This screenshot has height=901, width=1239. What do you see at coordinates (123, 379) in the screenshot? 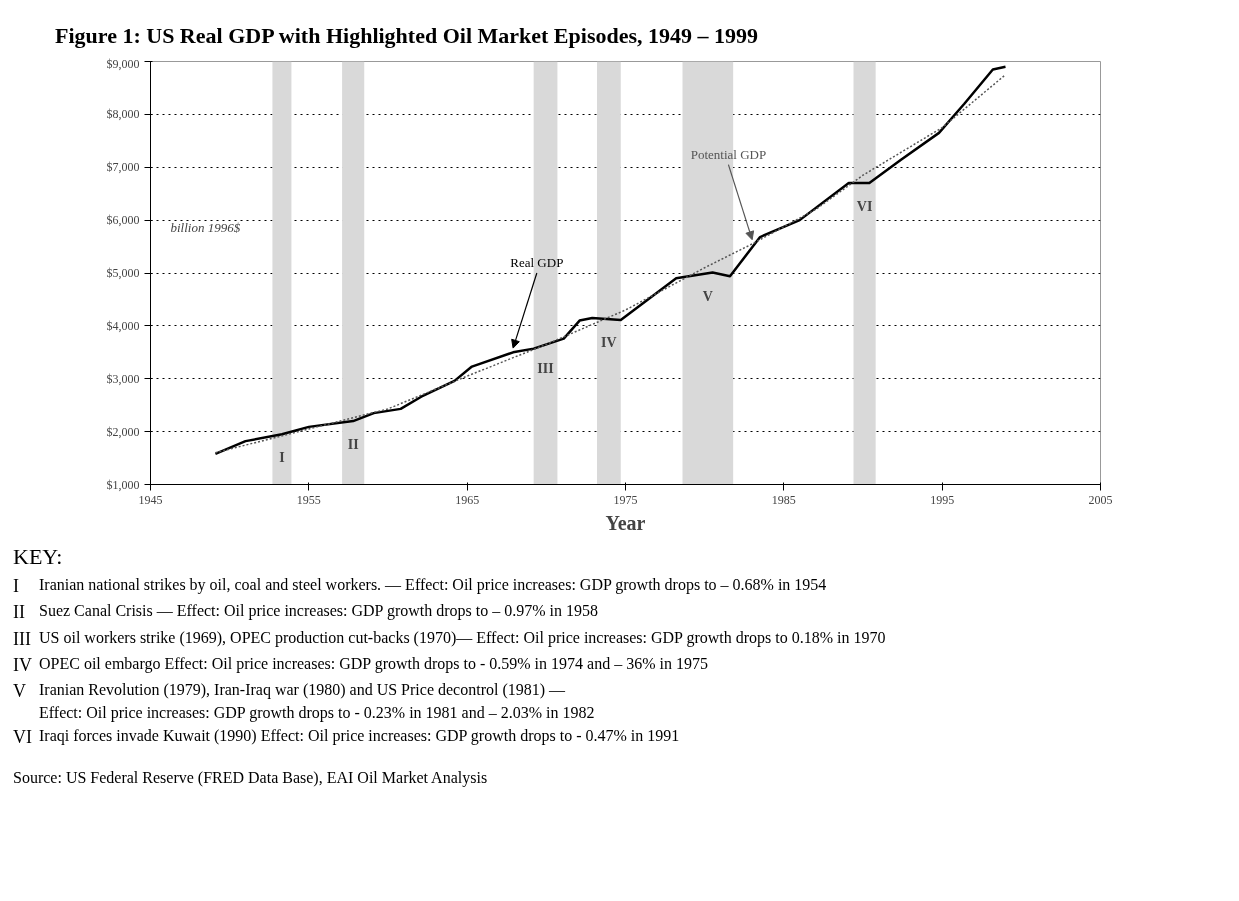
I see `y-tick-label: $3,000` at bounding box center [123, 379].